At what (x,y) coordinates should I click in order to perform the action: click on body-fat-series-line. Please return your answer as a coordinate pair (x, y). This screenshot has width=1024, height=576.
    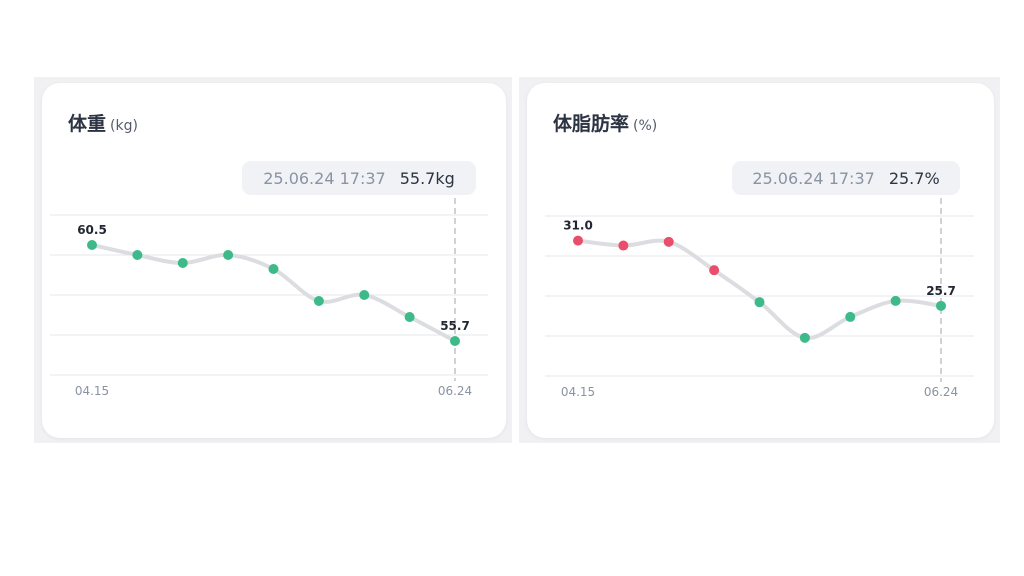
    Looking at the image, I should click on (759, 289).